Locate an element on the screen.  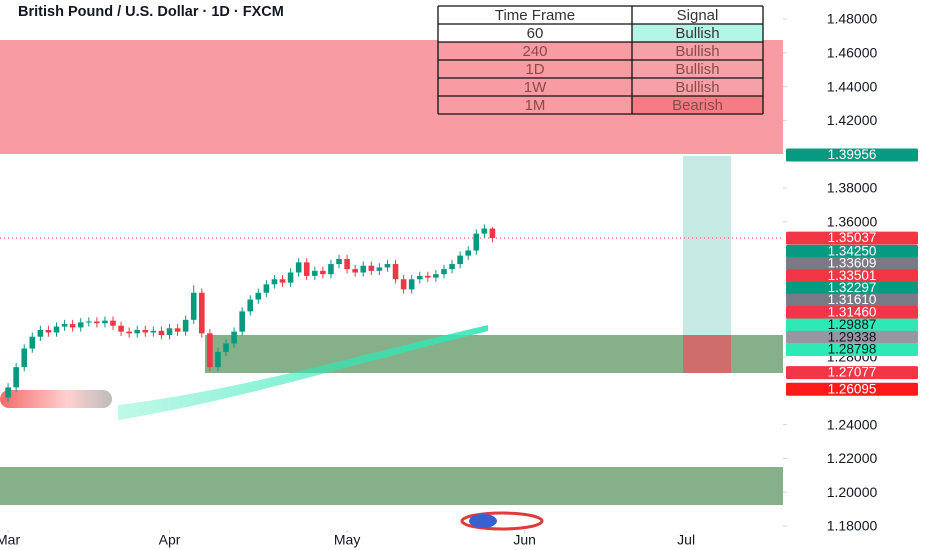
y-tick-label: 1.36000 is located at coordinates (852, 222).